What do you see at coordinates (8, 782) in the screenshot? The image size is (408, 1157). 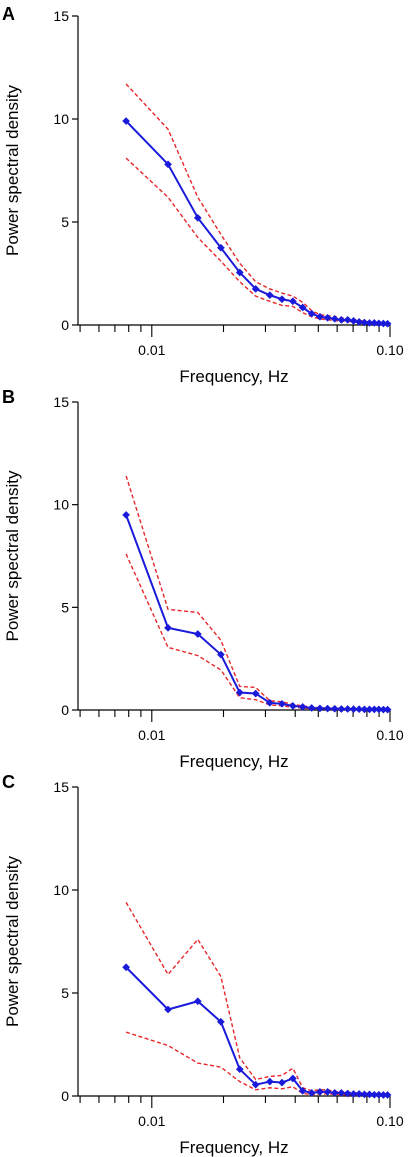 I see `panel-label: C` at bounding box center [8, 782].